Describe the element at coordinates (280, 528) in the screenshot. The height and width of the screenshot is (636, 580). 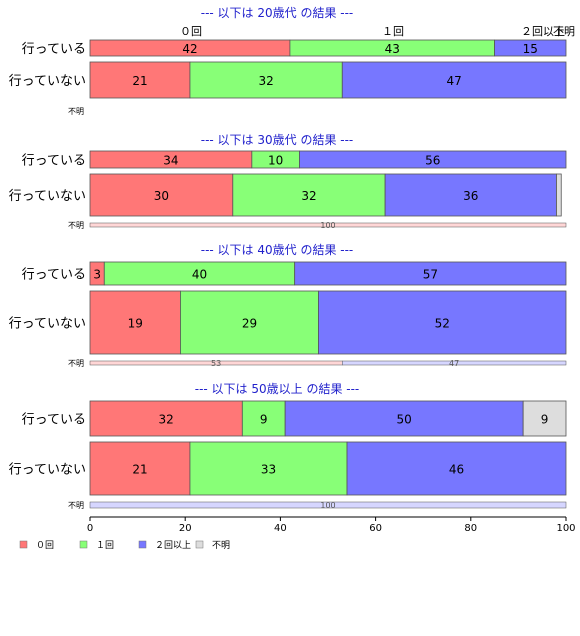
I see `x-tick-label: 40` at that location.